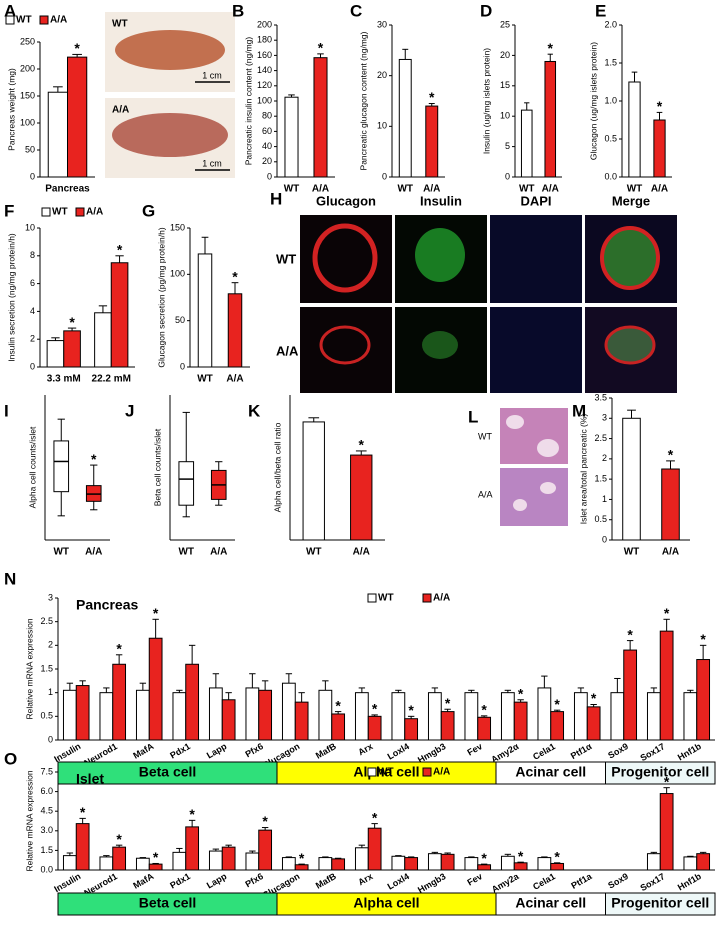  Describe the element at coordinates (610, 176) in the screenshot. I see `y-tick-label: 0.0` at that location.